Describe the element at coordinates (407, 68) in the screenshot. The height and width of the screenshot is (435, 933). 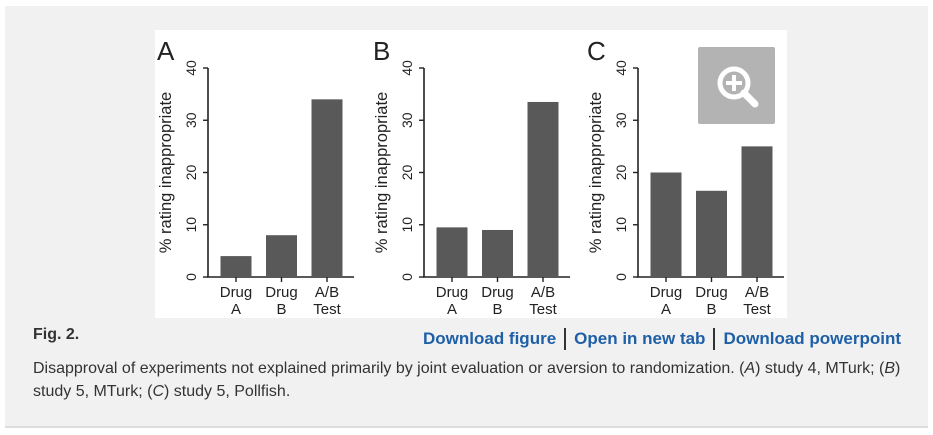
I see `y-tick-label-b: 40` at that location.